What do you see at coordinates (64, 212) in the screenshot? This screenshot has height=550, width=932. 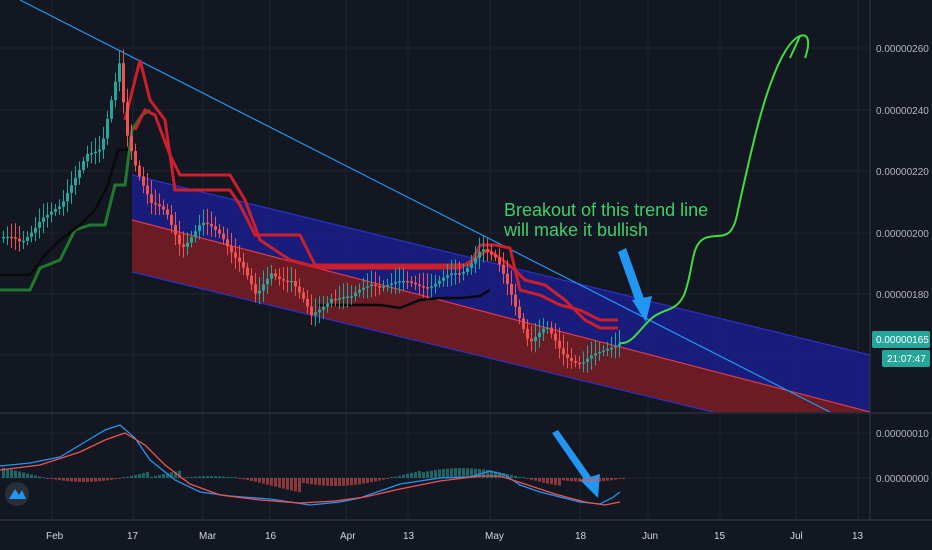 I see `baseline-line` at bounding box center [64, 212].